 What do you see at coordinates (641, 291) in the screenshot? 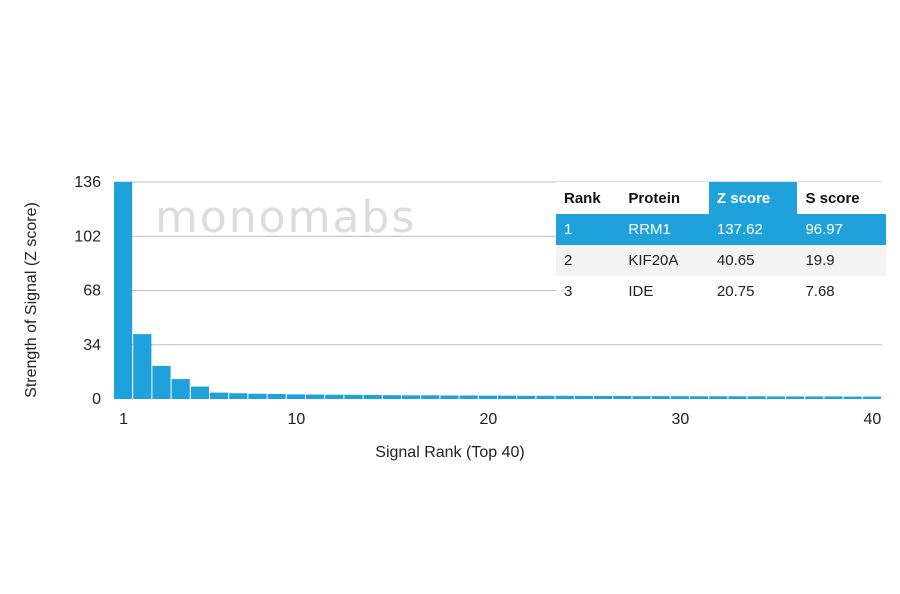
I see `cell-protein: IDE` at bounding box center [641, 291].